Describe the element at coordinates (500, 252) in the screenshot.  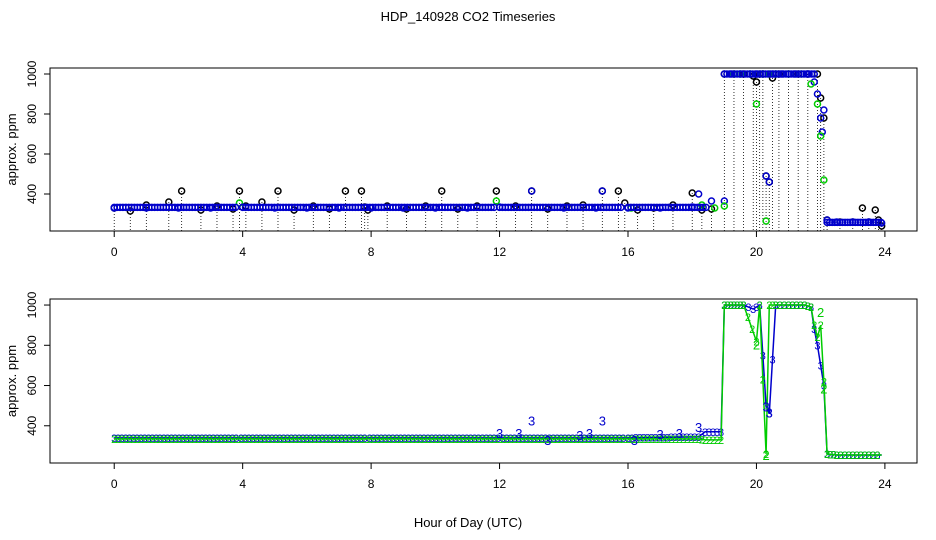
I see `x-tick-label: 12` at that location.